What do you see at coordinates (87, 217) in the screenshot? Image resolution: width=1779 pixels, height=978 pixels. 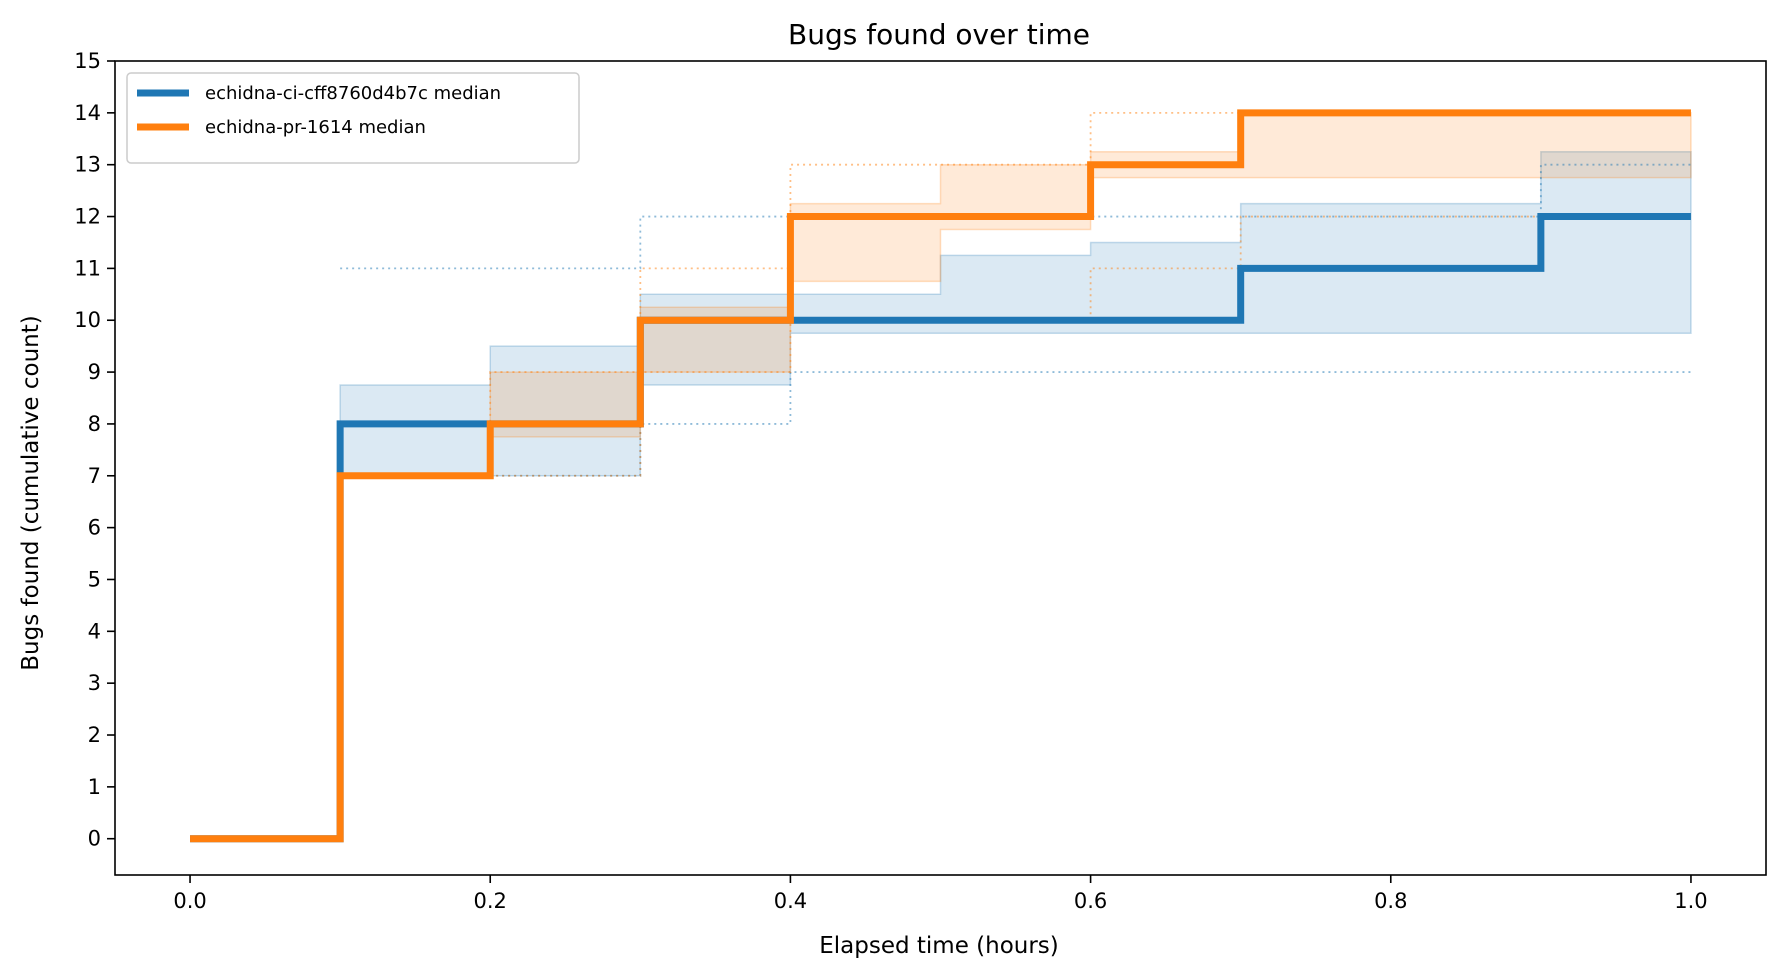 I see `y-tick-label: 12` at bounding box center [87, 217].